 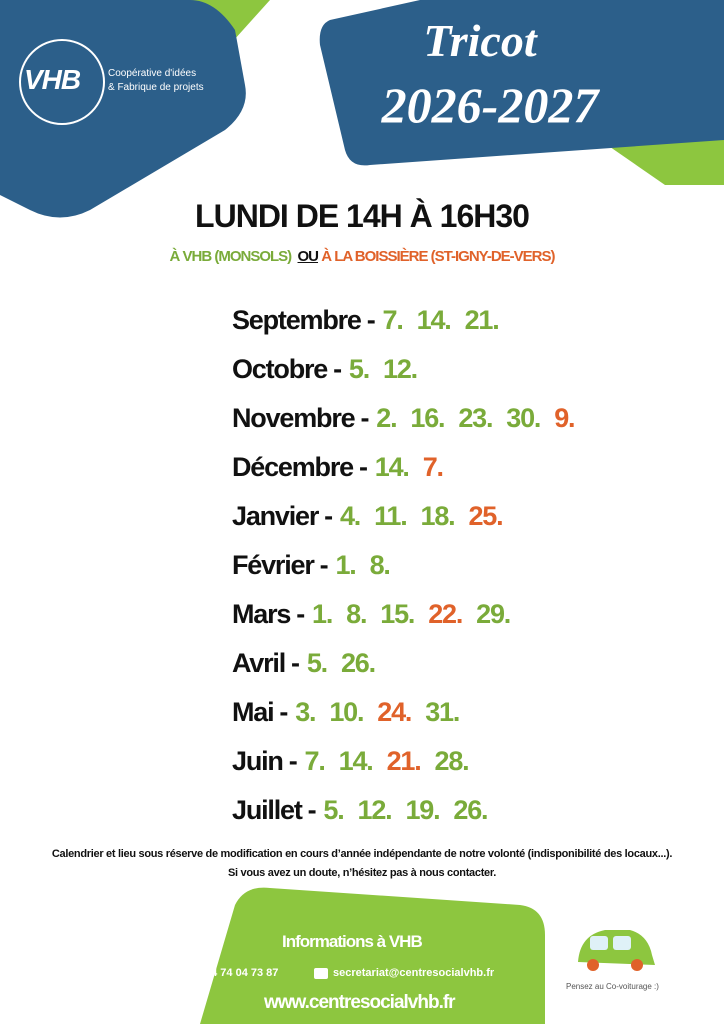 What do you see at coordinates (275, 516) in the screenshot?
I see `month-name: Janvier` at bounding box center [275, 516].